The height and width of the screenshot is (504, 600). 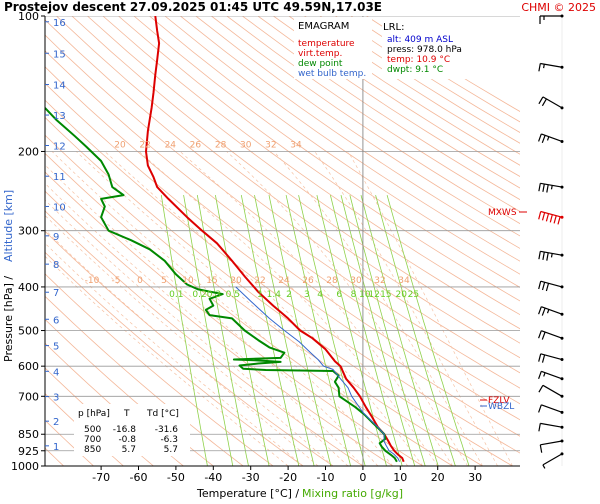 I want to click on altitude-tick-label: 5, so click(x=56, y=347).